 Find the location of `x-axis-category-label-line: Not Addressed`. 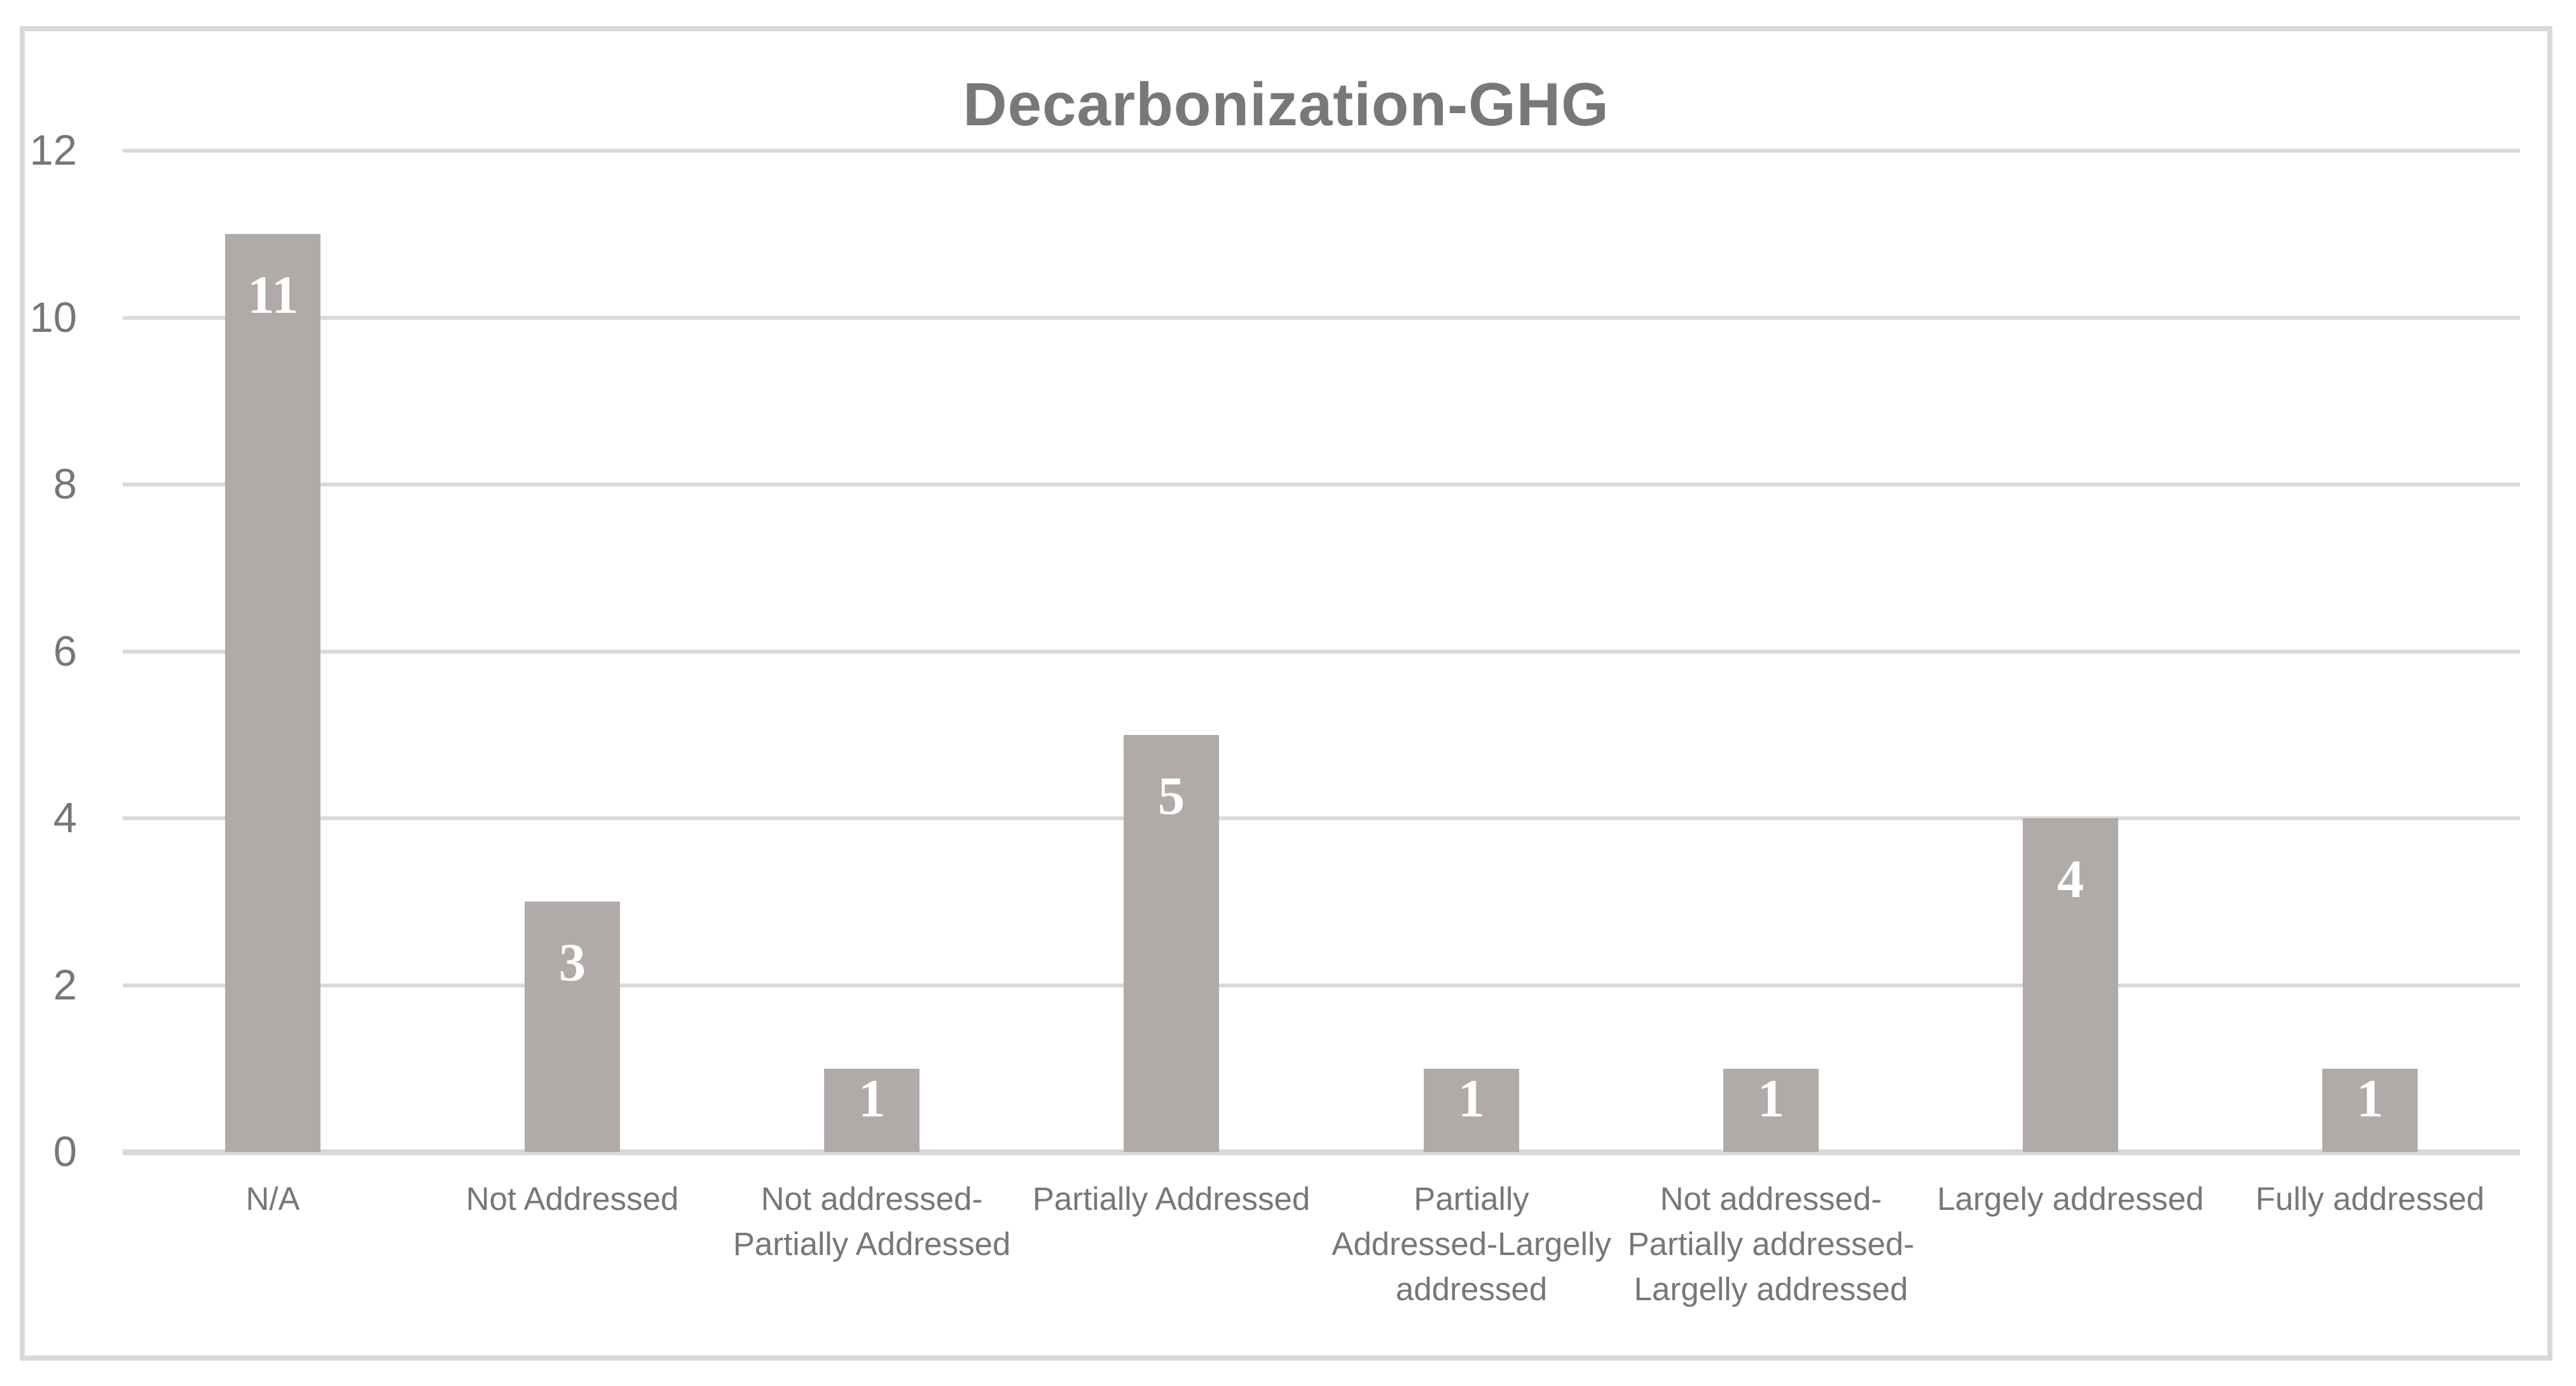

x-axis-category-label-line: Not Addressed is located at coordinates (572, 1199).